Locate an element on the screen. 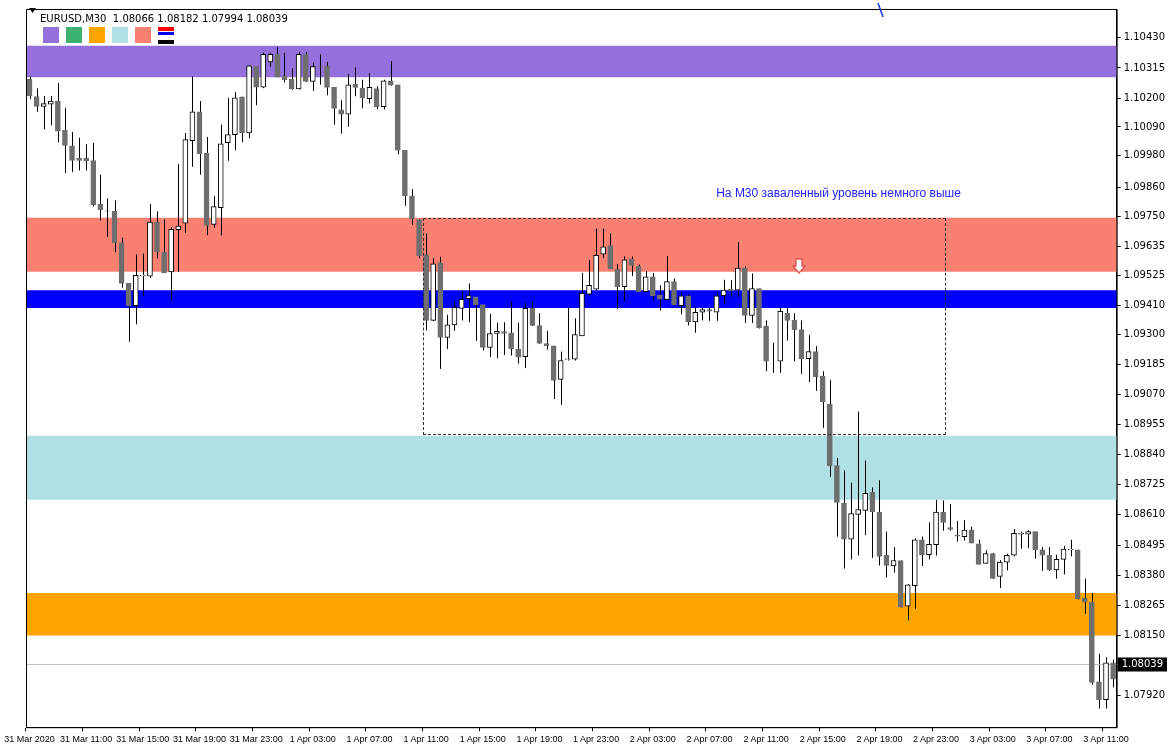 Image resolution: width=1170 pixels, height=750 pixels. x-tick-label: 1 Apr 19:00 is located at coordinates (539, 739).